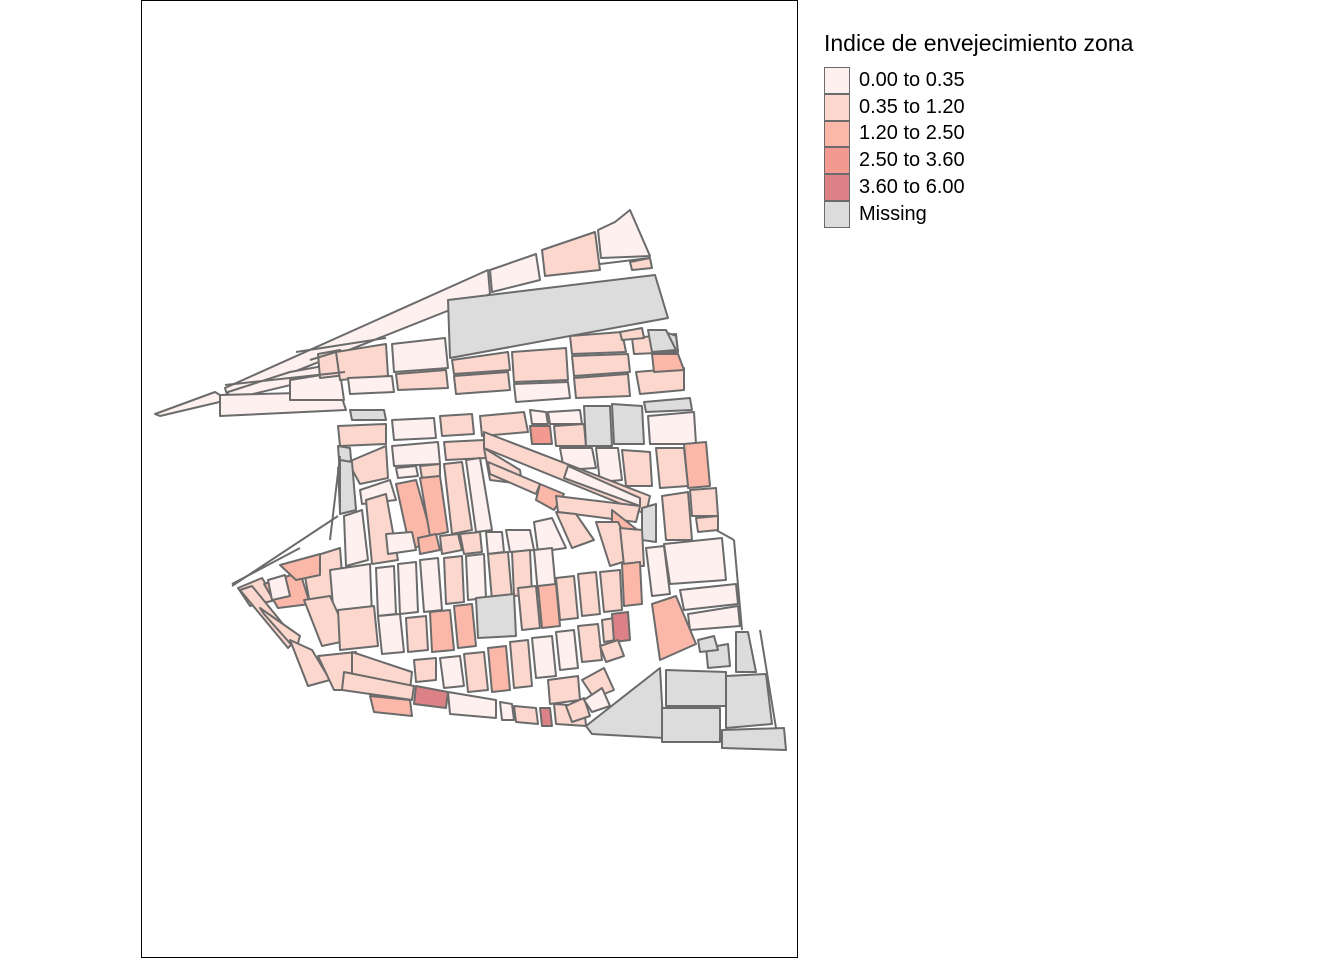  Describe the element at coordinates (893, 213) in the screenshot. I see `legend-label: Missing` at that location.